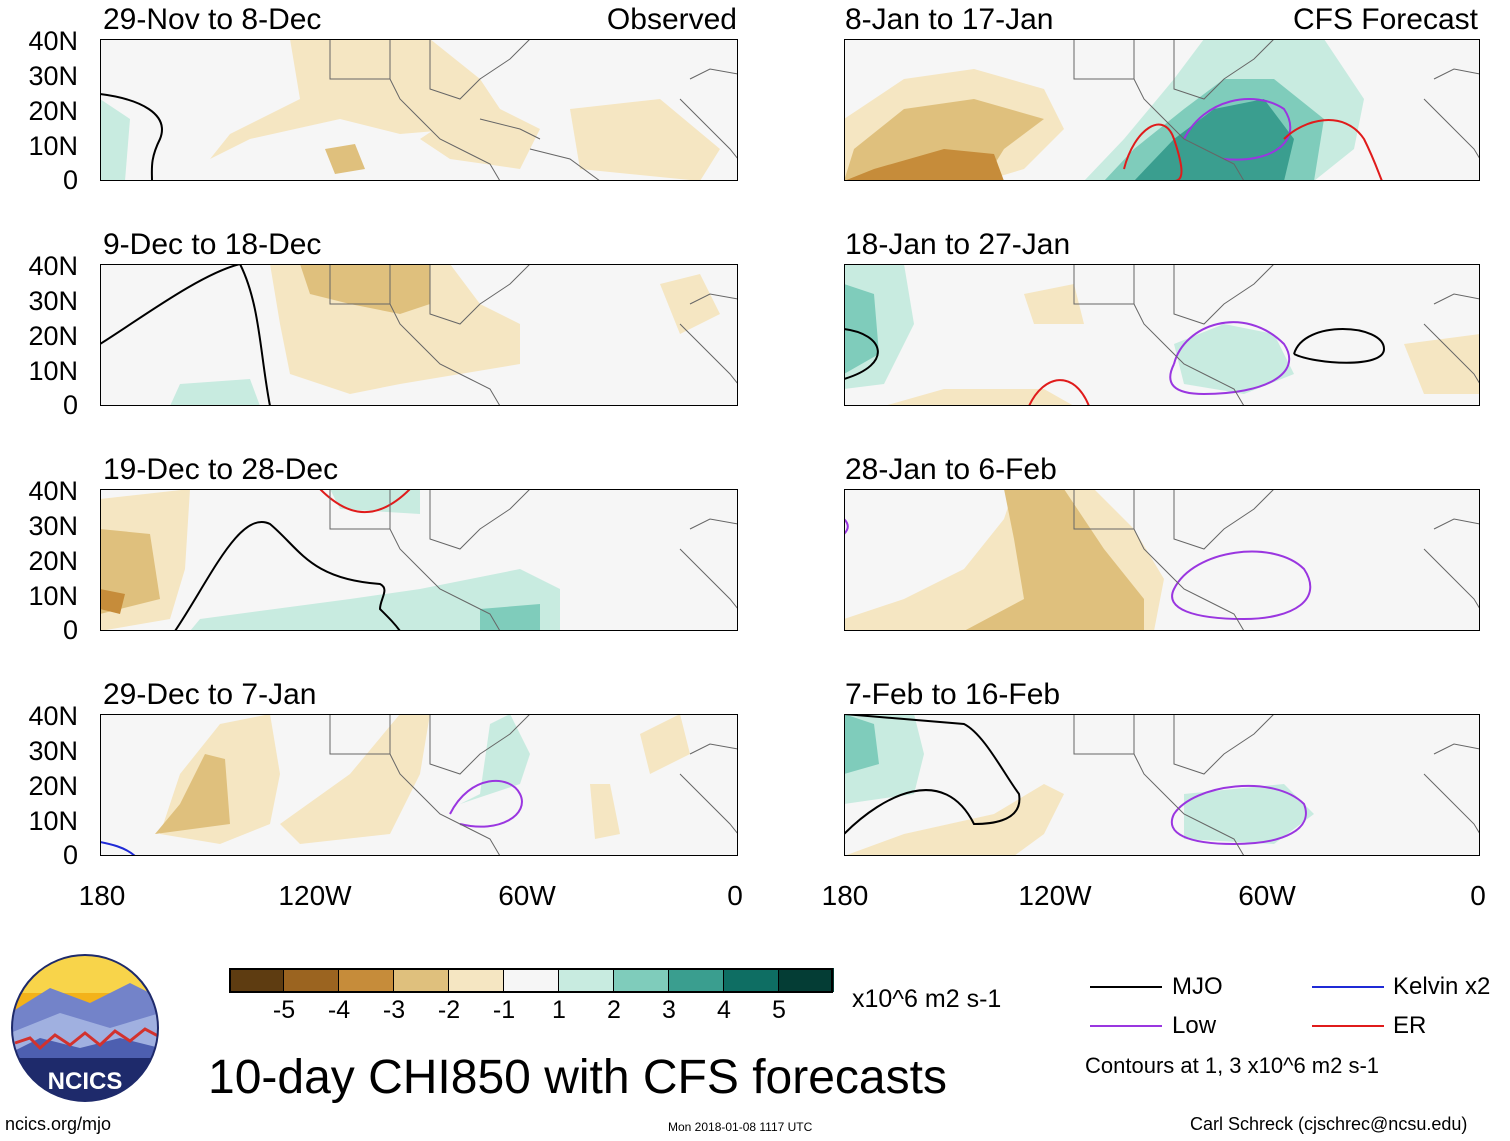 The width and height of the screenshot is (1510, 1141). What do you see at coordinates (212, 19) in the screenshot?
I see `panel-title-1: 29-Nov to 8-Dec` at bounding box center [212, 19].